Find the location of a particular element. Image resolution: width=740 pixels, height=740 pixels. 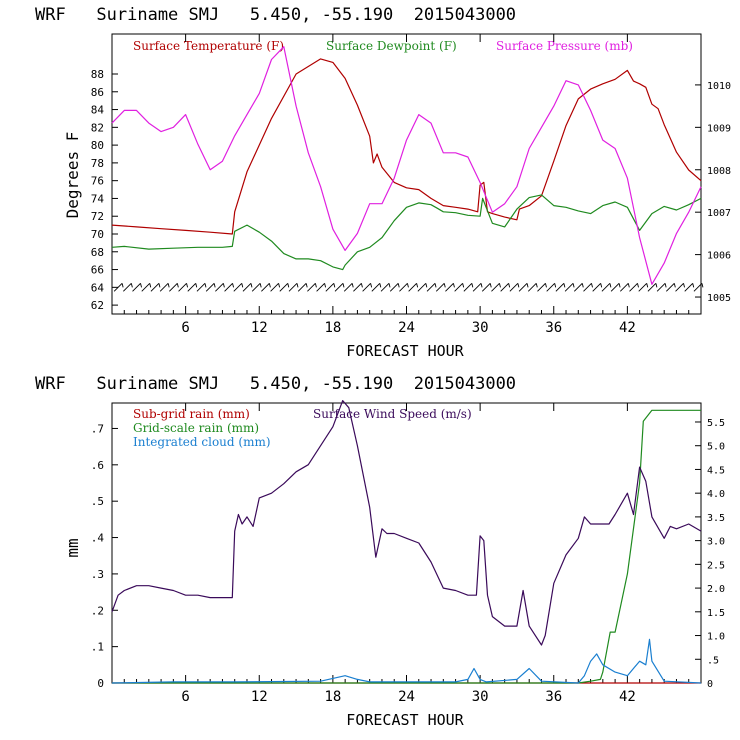

y-tick-label: 86 is located at coordinates (97, 92).